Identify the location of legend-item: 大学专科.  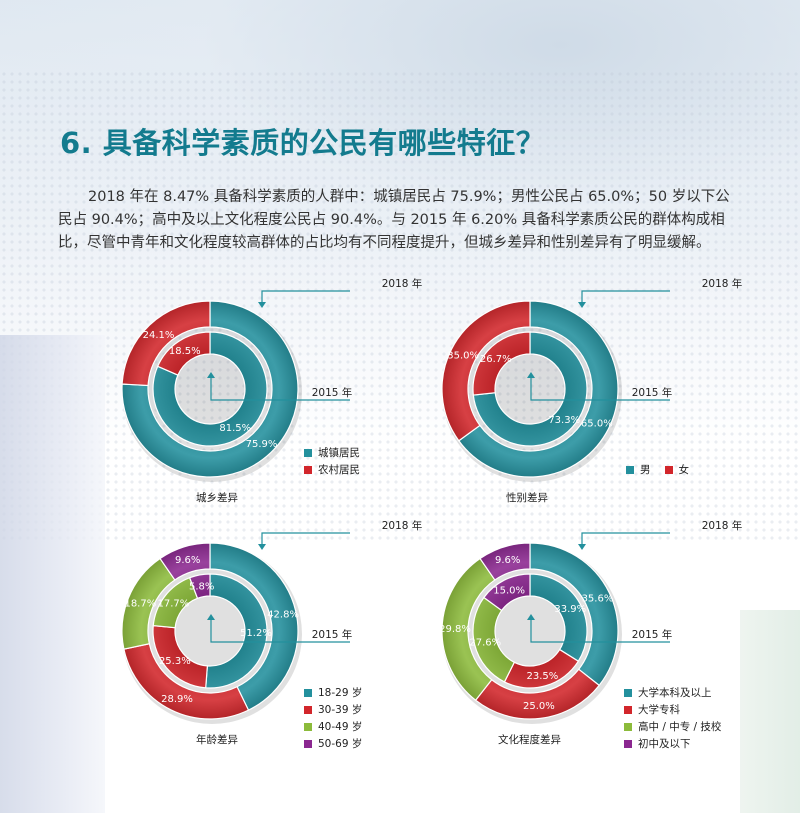
(672, 709).